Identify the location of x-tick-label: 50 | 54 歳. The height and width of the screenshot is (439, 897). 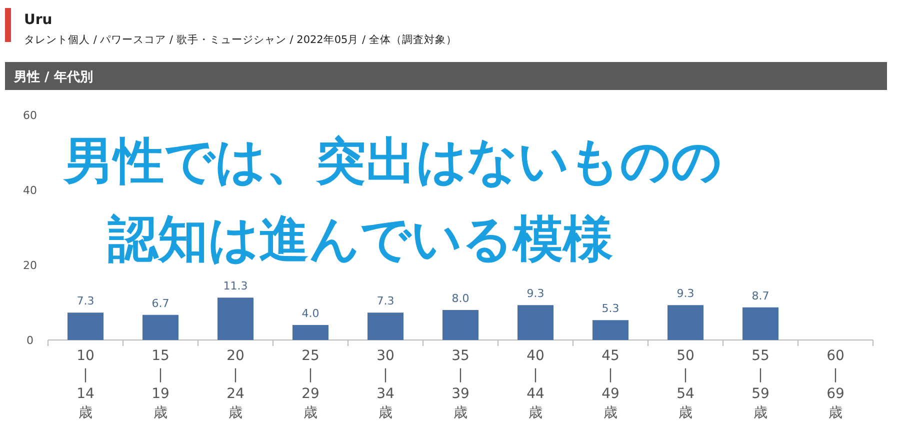
(685, 384).